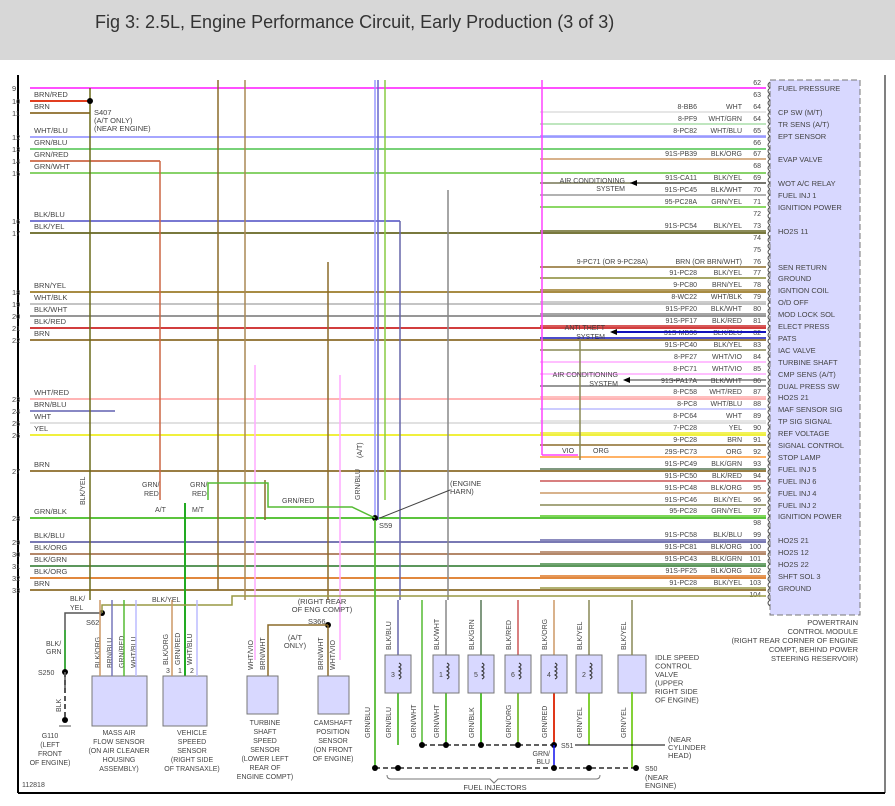 The image size is (895, 806). What do you see at coordinates (393, 675) in the screenshot?
I see `injector-number: 3` at bounding box center [393, 675].